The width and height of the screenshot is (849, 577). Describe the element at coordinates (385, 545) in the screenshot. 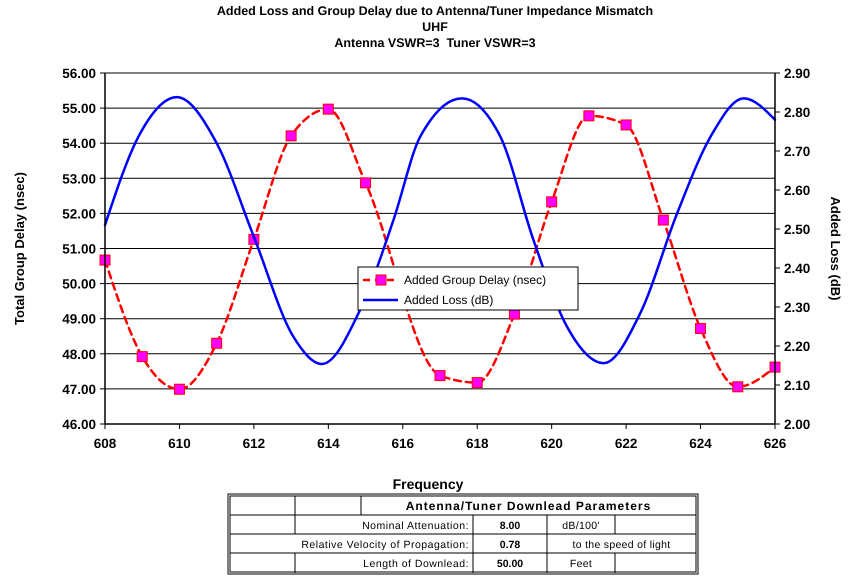

I see `text: Relative Velocity of Propagation:` at that location.